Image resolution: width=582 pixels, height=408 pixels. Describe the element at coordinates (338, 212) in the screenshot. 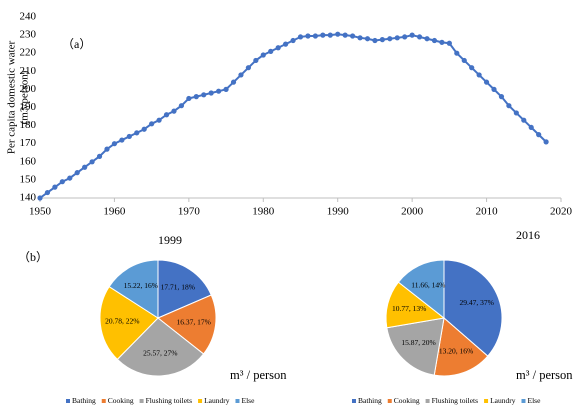

I see `x-tick-label: 1990` at that location.